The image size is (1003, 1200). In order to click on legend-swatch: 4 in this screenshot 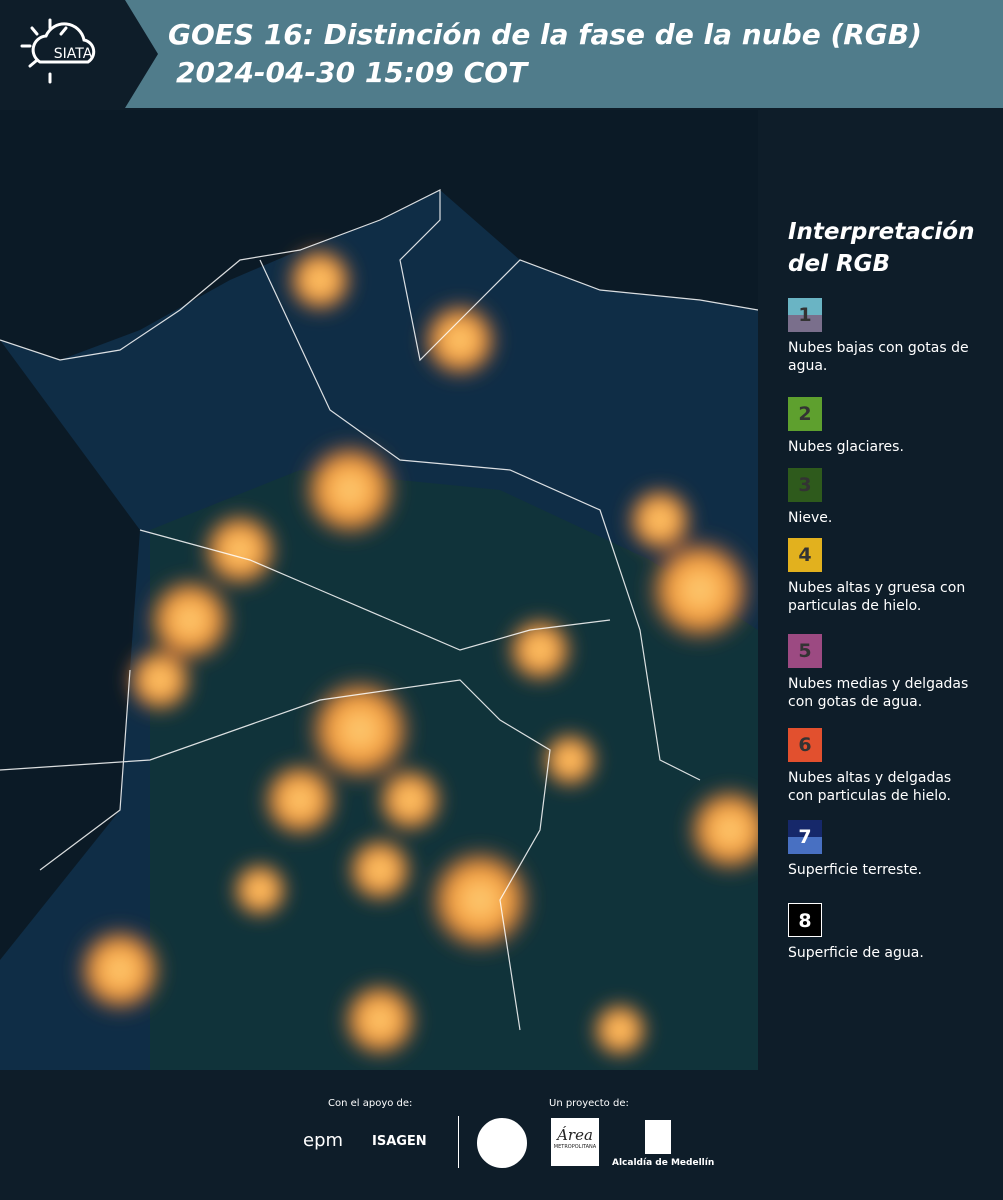, I will do `click(805, 555)`.